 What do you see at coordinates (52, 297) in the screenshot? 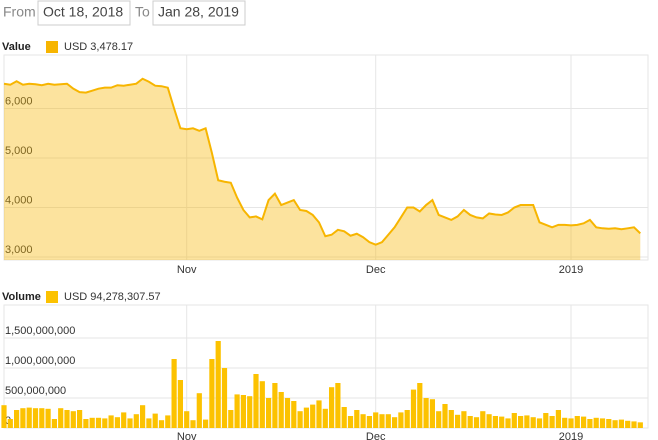
I see `legend-swatch` at bounding box center [52, 297].